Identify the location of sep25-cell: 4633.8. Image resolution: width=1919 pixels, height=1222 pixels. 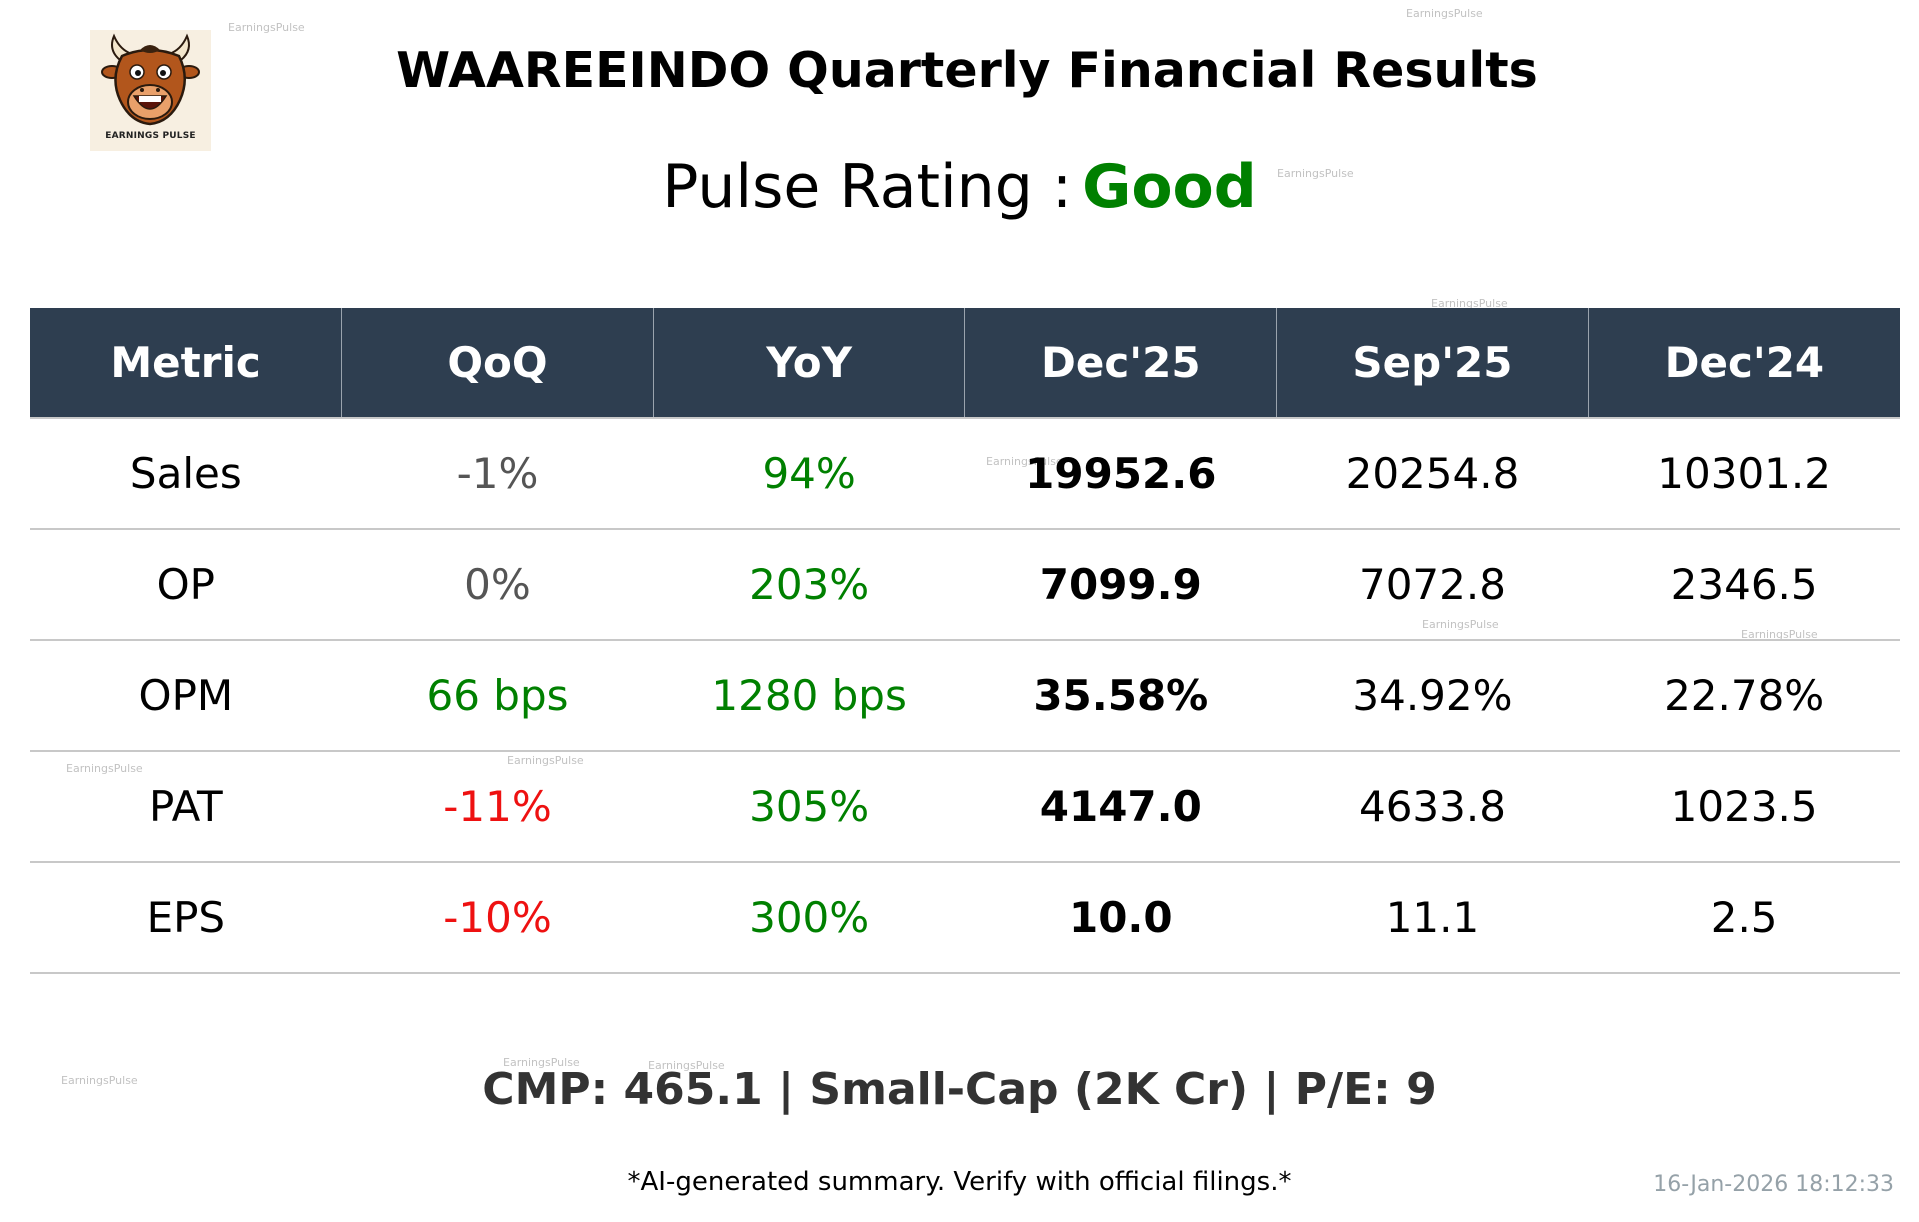
(1432, 807).